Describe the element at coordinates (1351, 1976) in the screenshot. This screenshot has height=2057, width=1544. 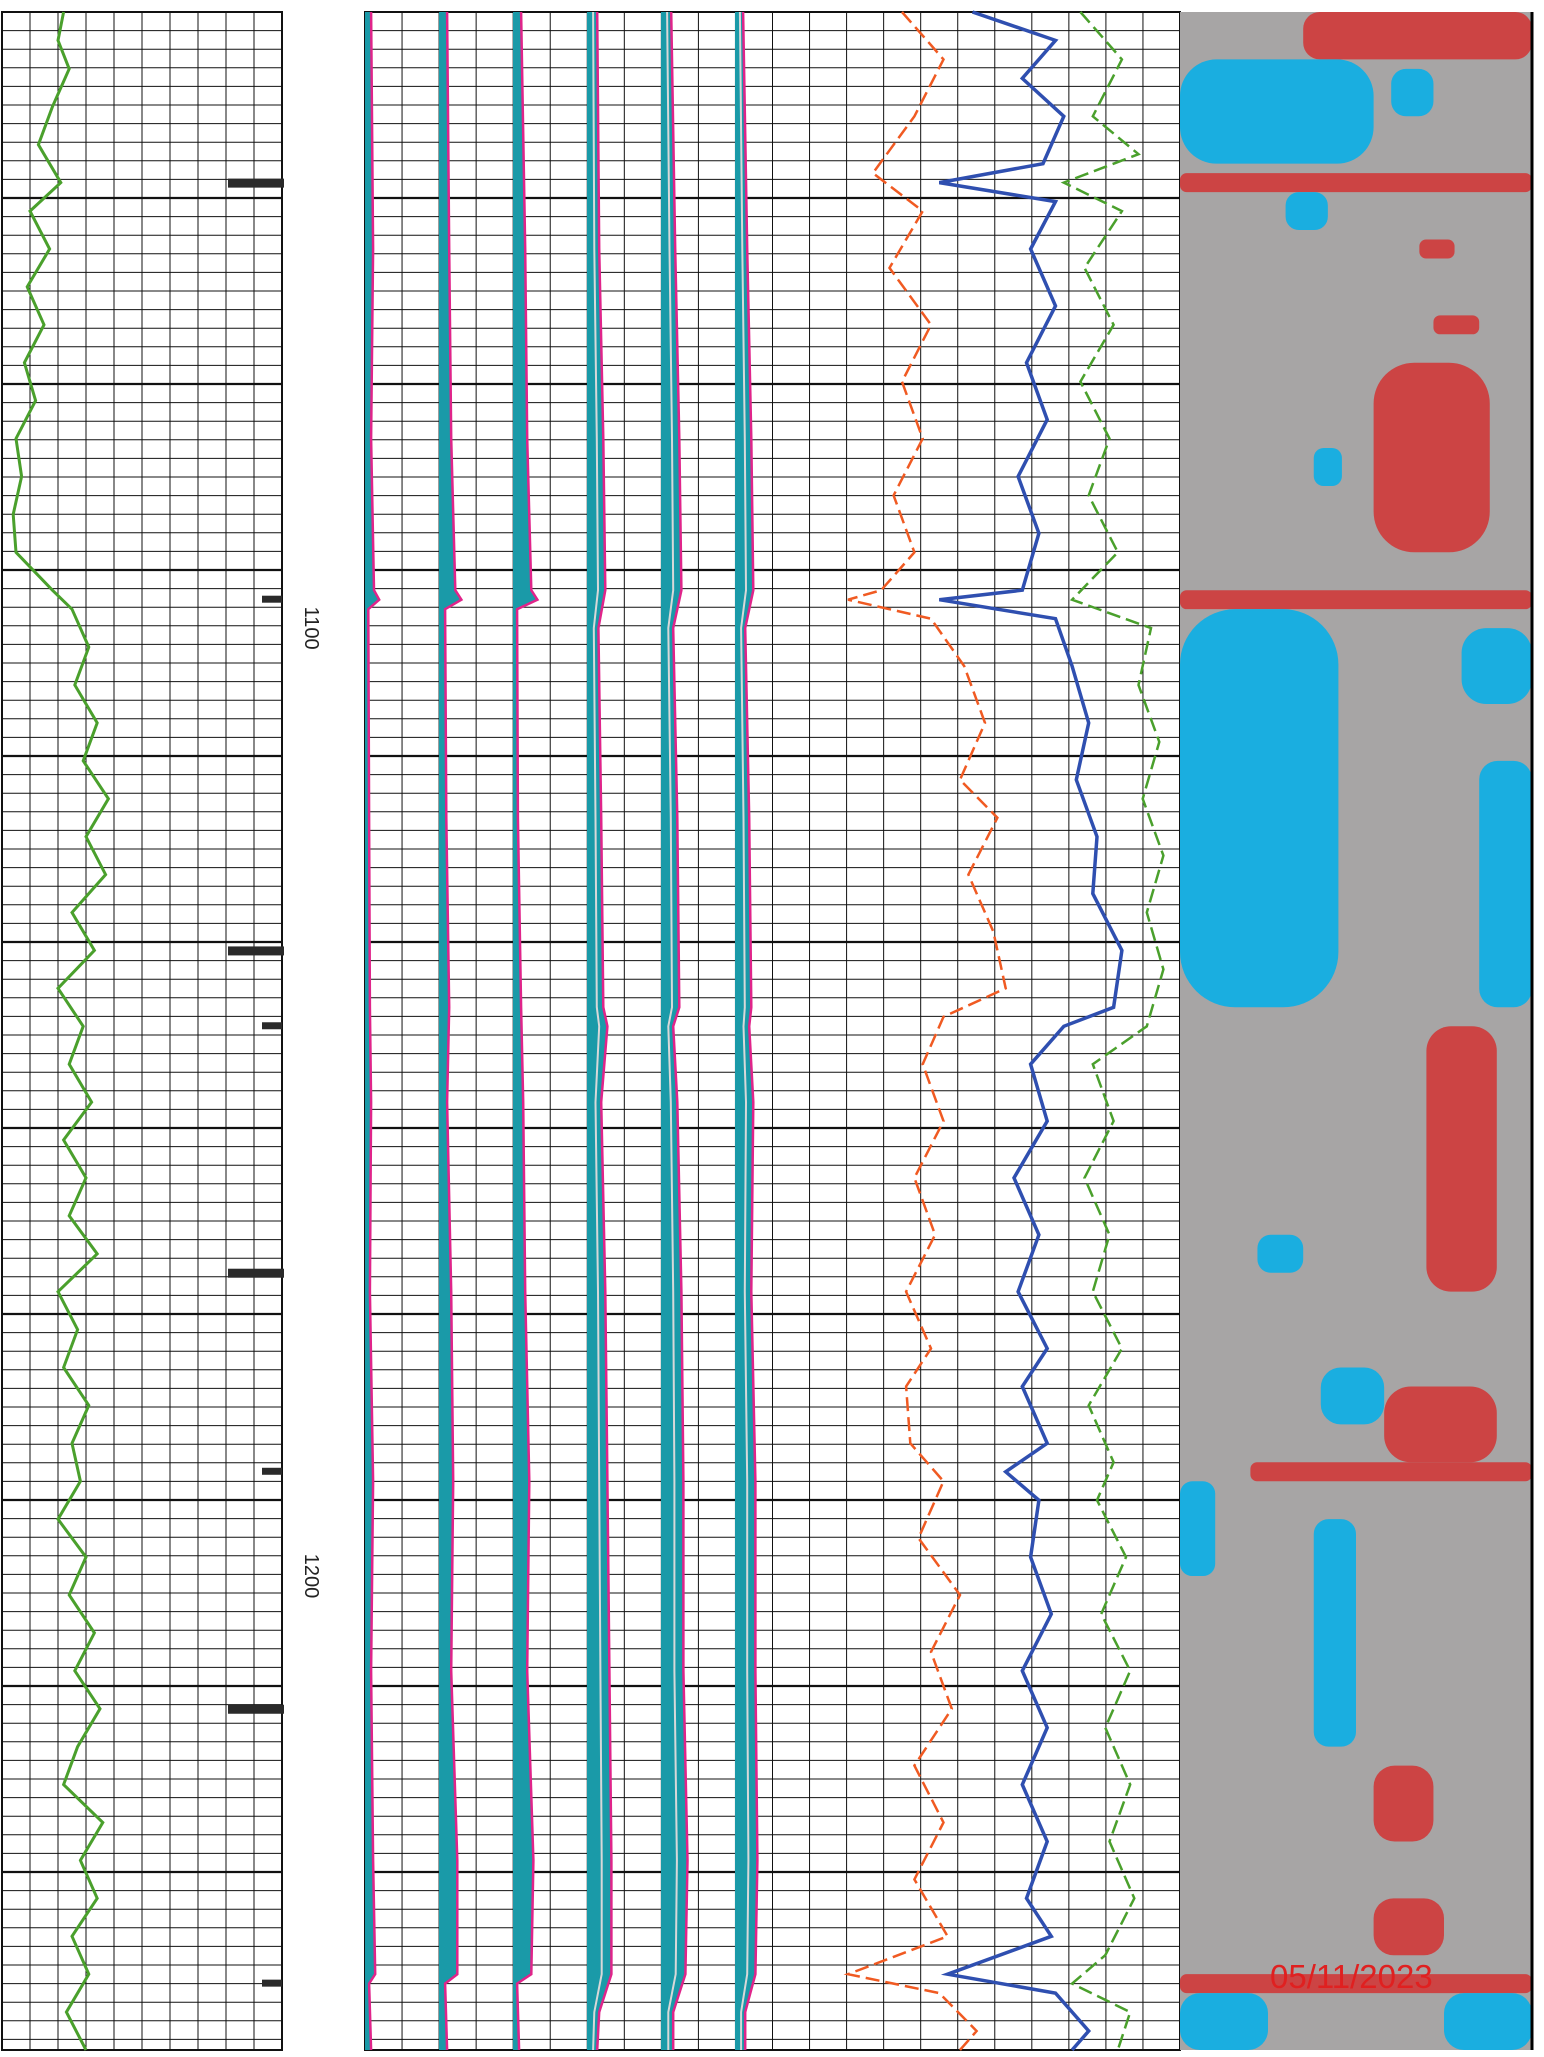
I see `date-stamp: 05/11/2023` at that location.